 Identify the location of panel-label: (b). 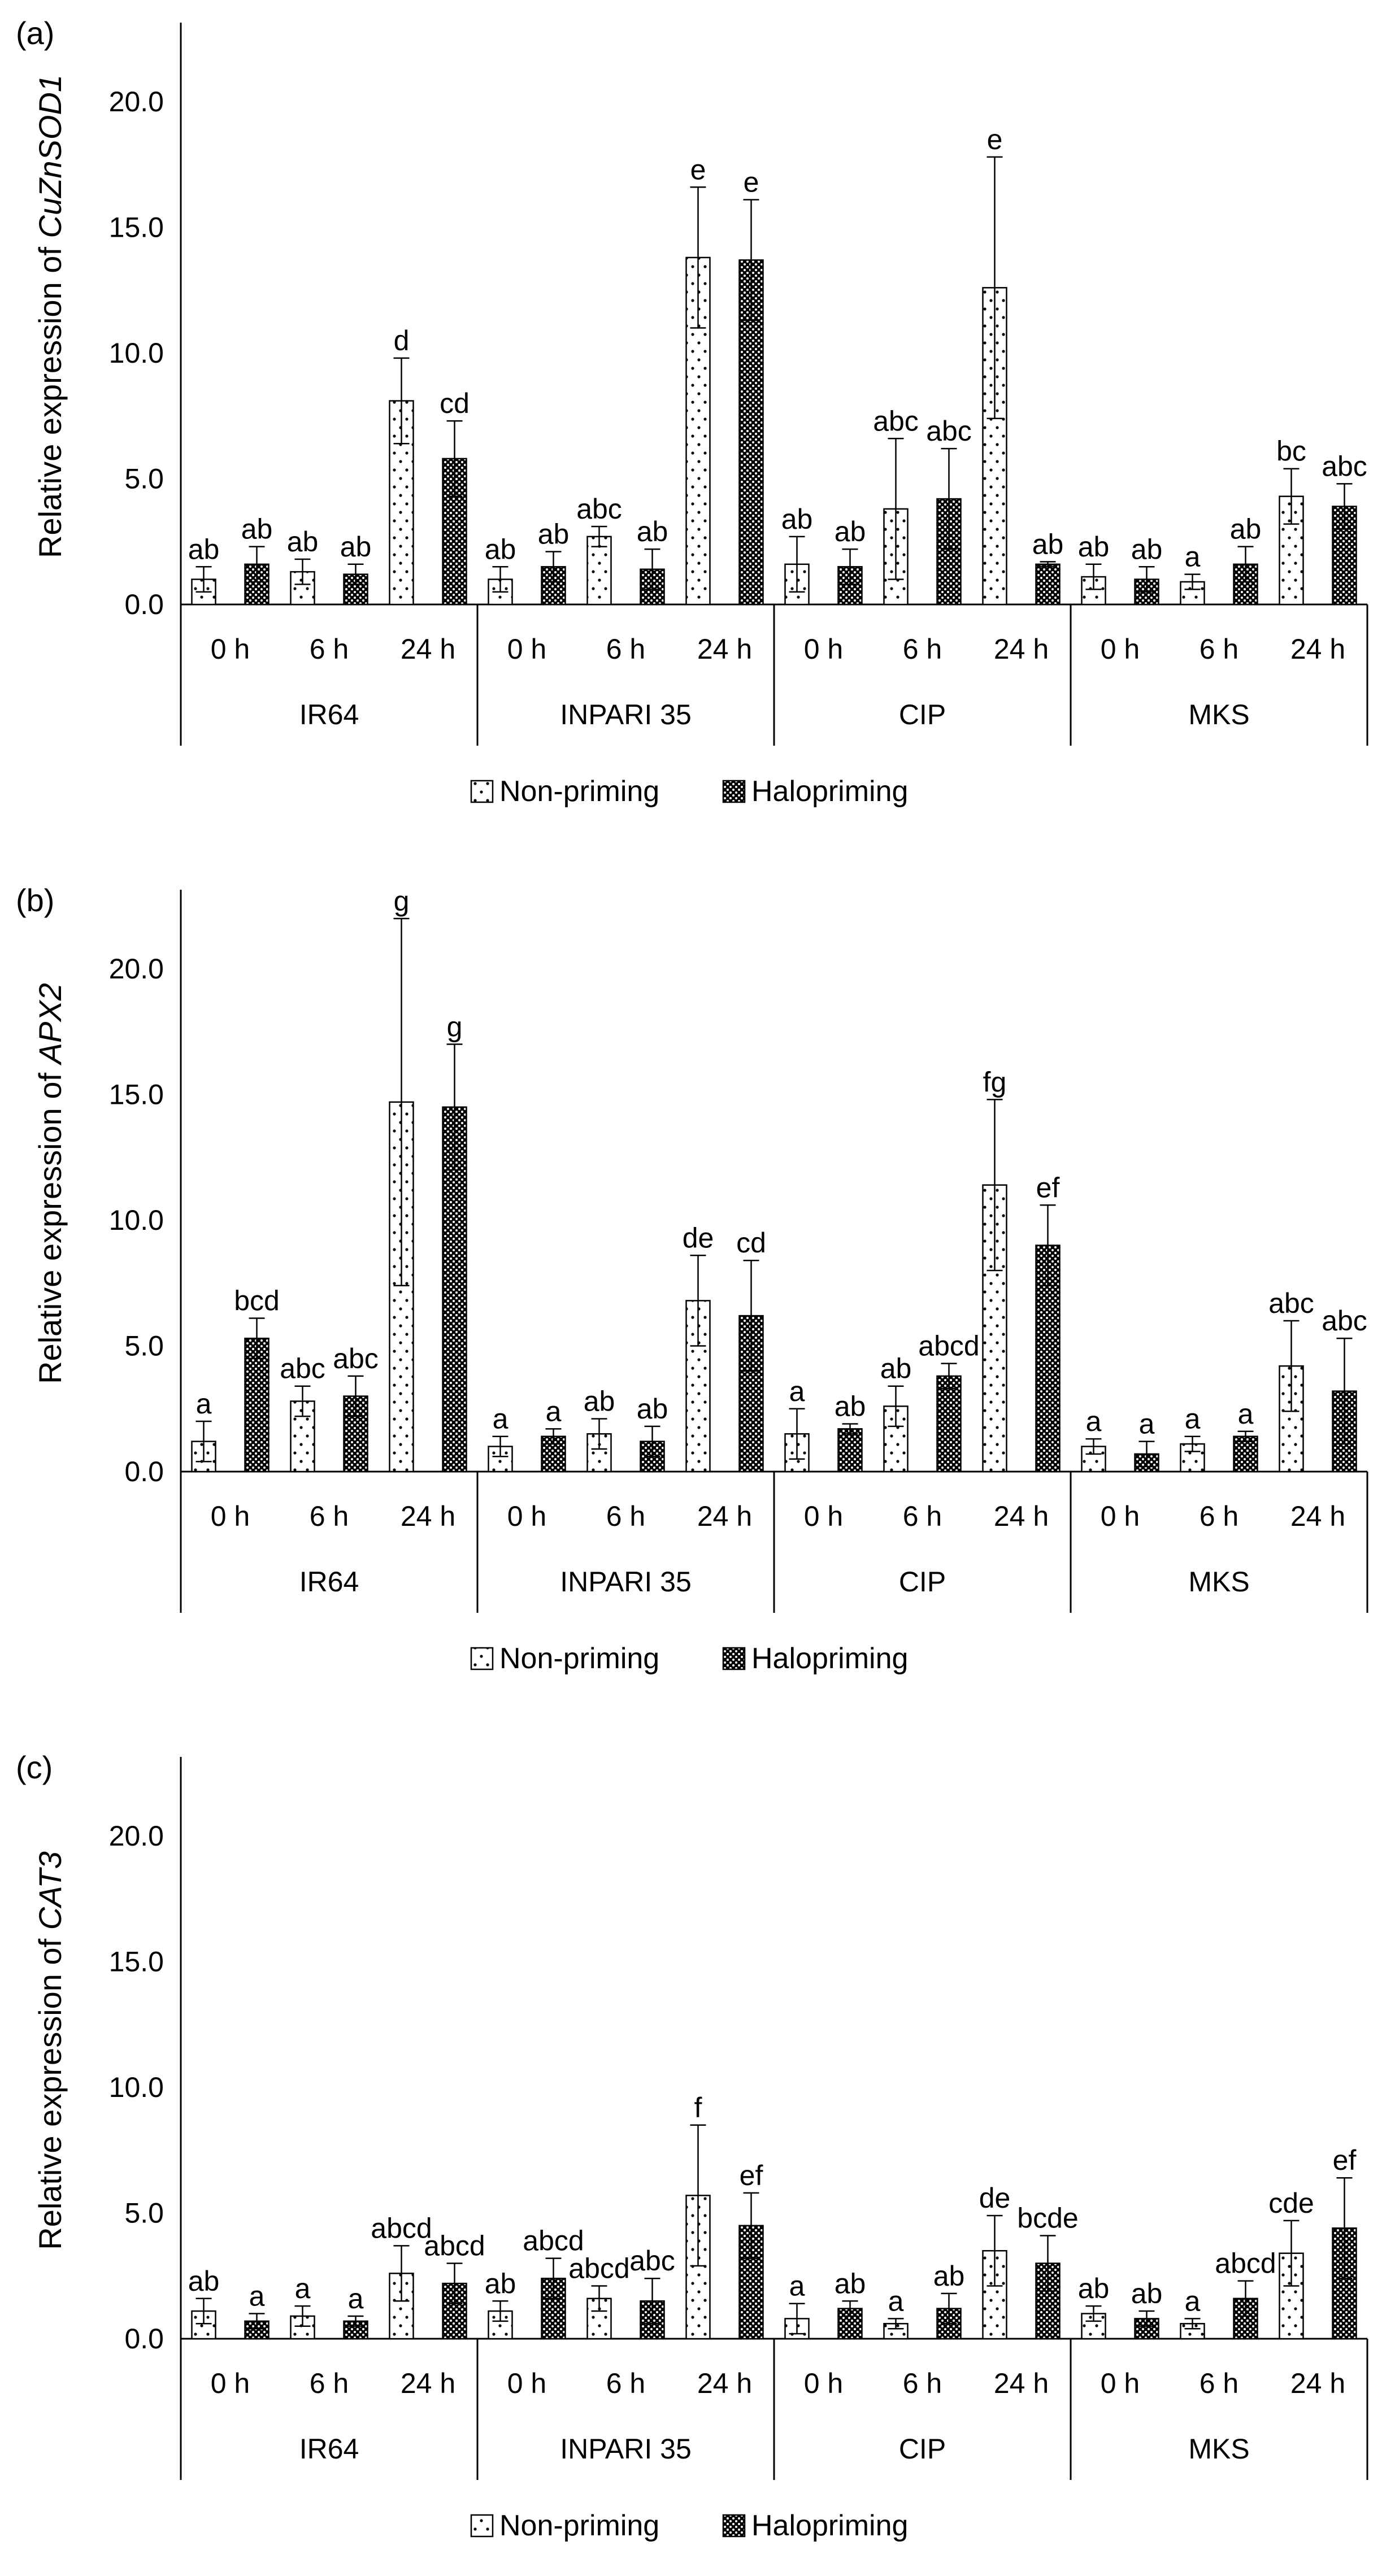
(35, 900).